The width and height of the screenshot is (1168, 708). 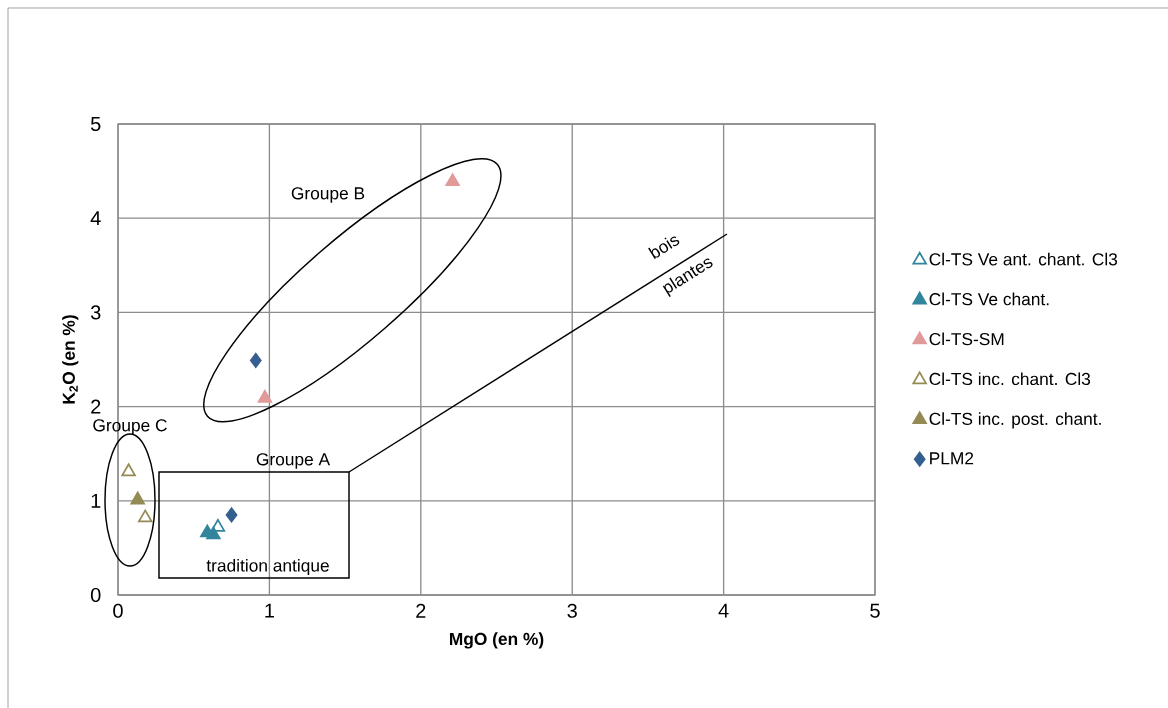 What do you see at coordinates (96, 500) in the screenshot?
I see `y-tick-label: 1` at bounding box center [96, 500].